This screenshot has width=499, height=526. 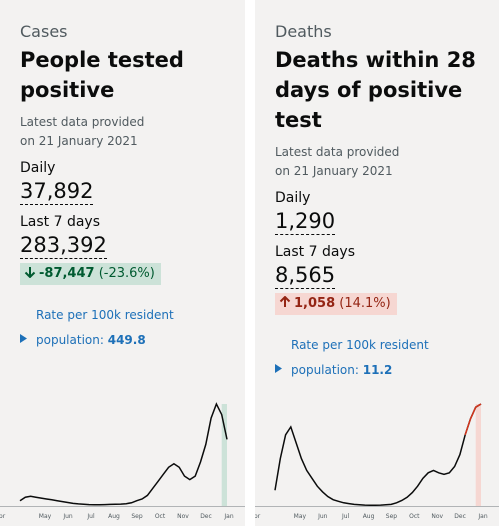 What do you see at coordinates (303, 31) in the screenshot?
I see `card-category: Deaths` at bounding box center [303, 31].